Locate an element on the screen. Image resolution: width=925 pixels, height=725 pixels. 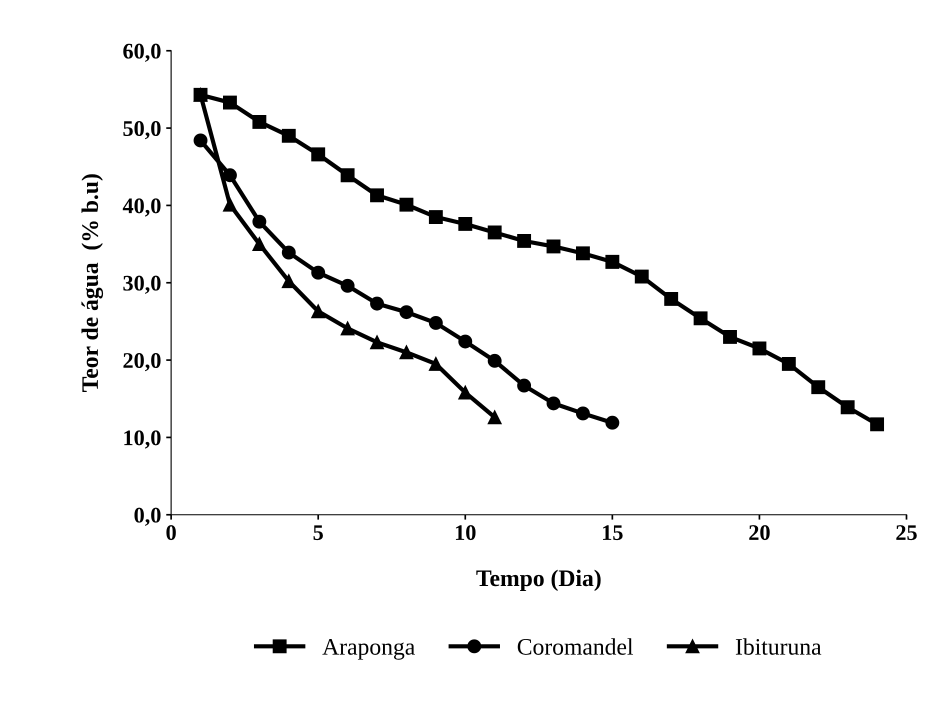
x-tick-label: 20 is located at coordinates (759, 532).